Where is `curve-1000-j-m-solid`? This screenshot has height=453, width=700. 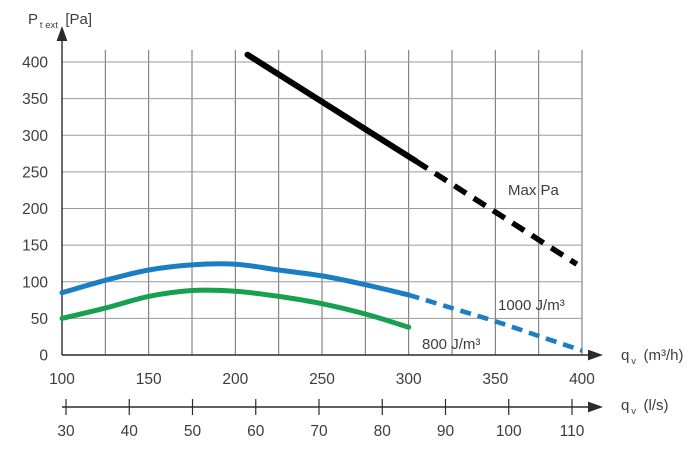
curve-1000-j-m-solid is located at coordinates (235, 279).